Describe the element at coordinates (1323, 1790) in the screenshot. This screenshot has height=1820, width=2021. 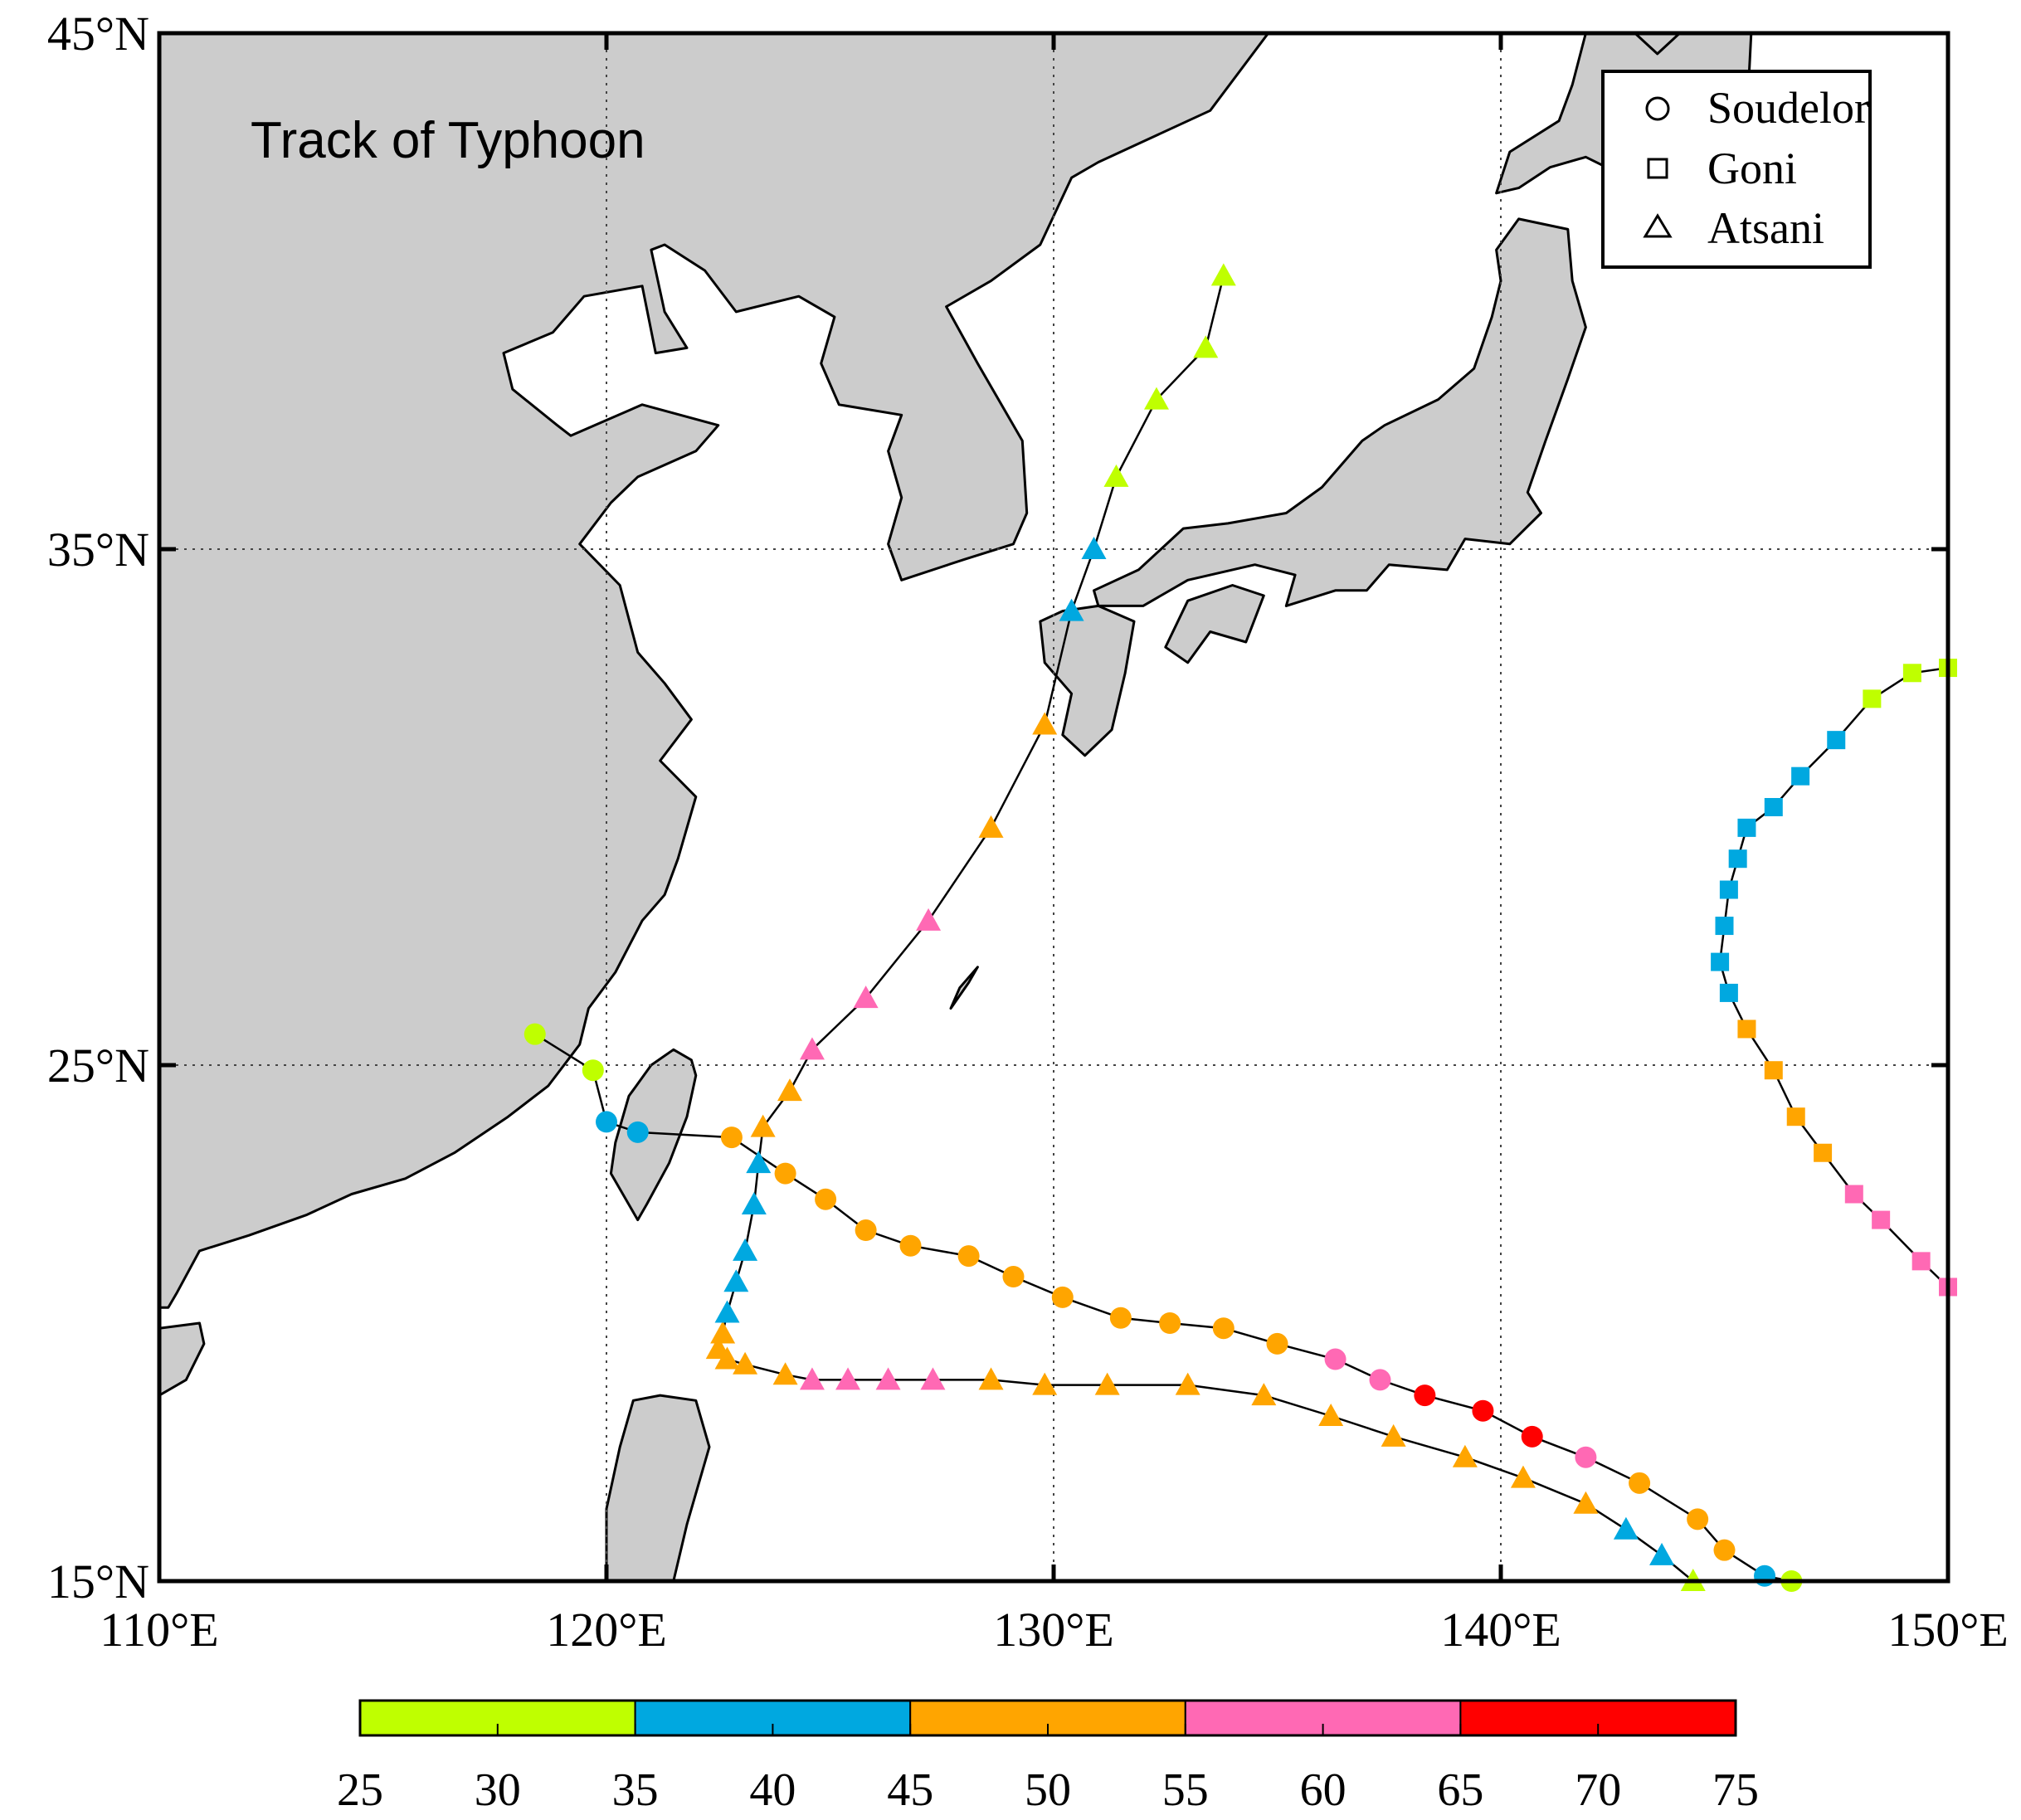
I see `colorbar-tick-label: 60` at that location.